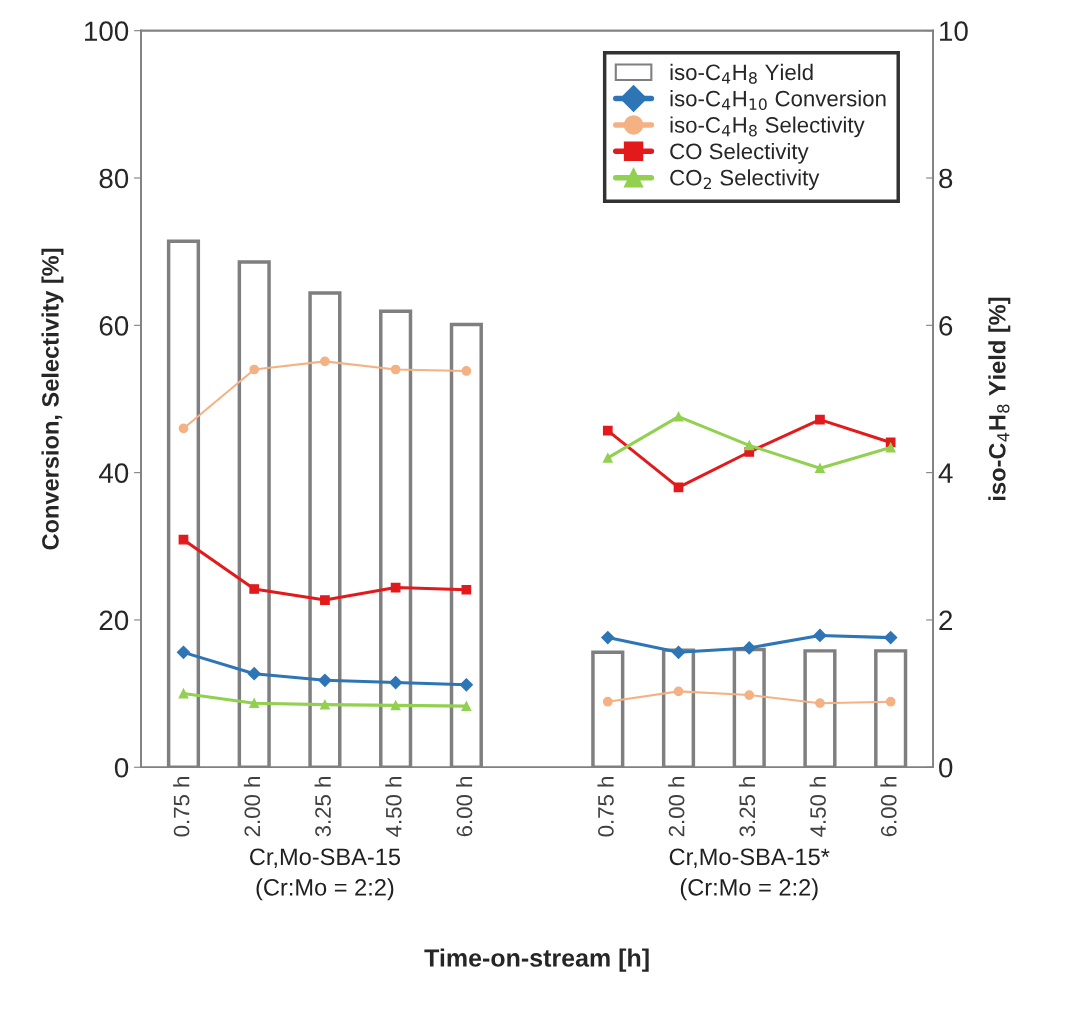 The height and width of the screenshot is (1023, 1085). I want to click on legend-label: iso-C$_{4}$H$_{8}$ Yield, so click(741, 73).